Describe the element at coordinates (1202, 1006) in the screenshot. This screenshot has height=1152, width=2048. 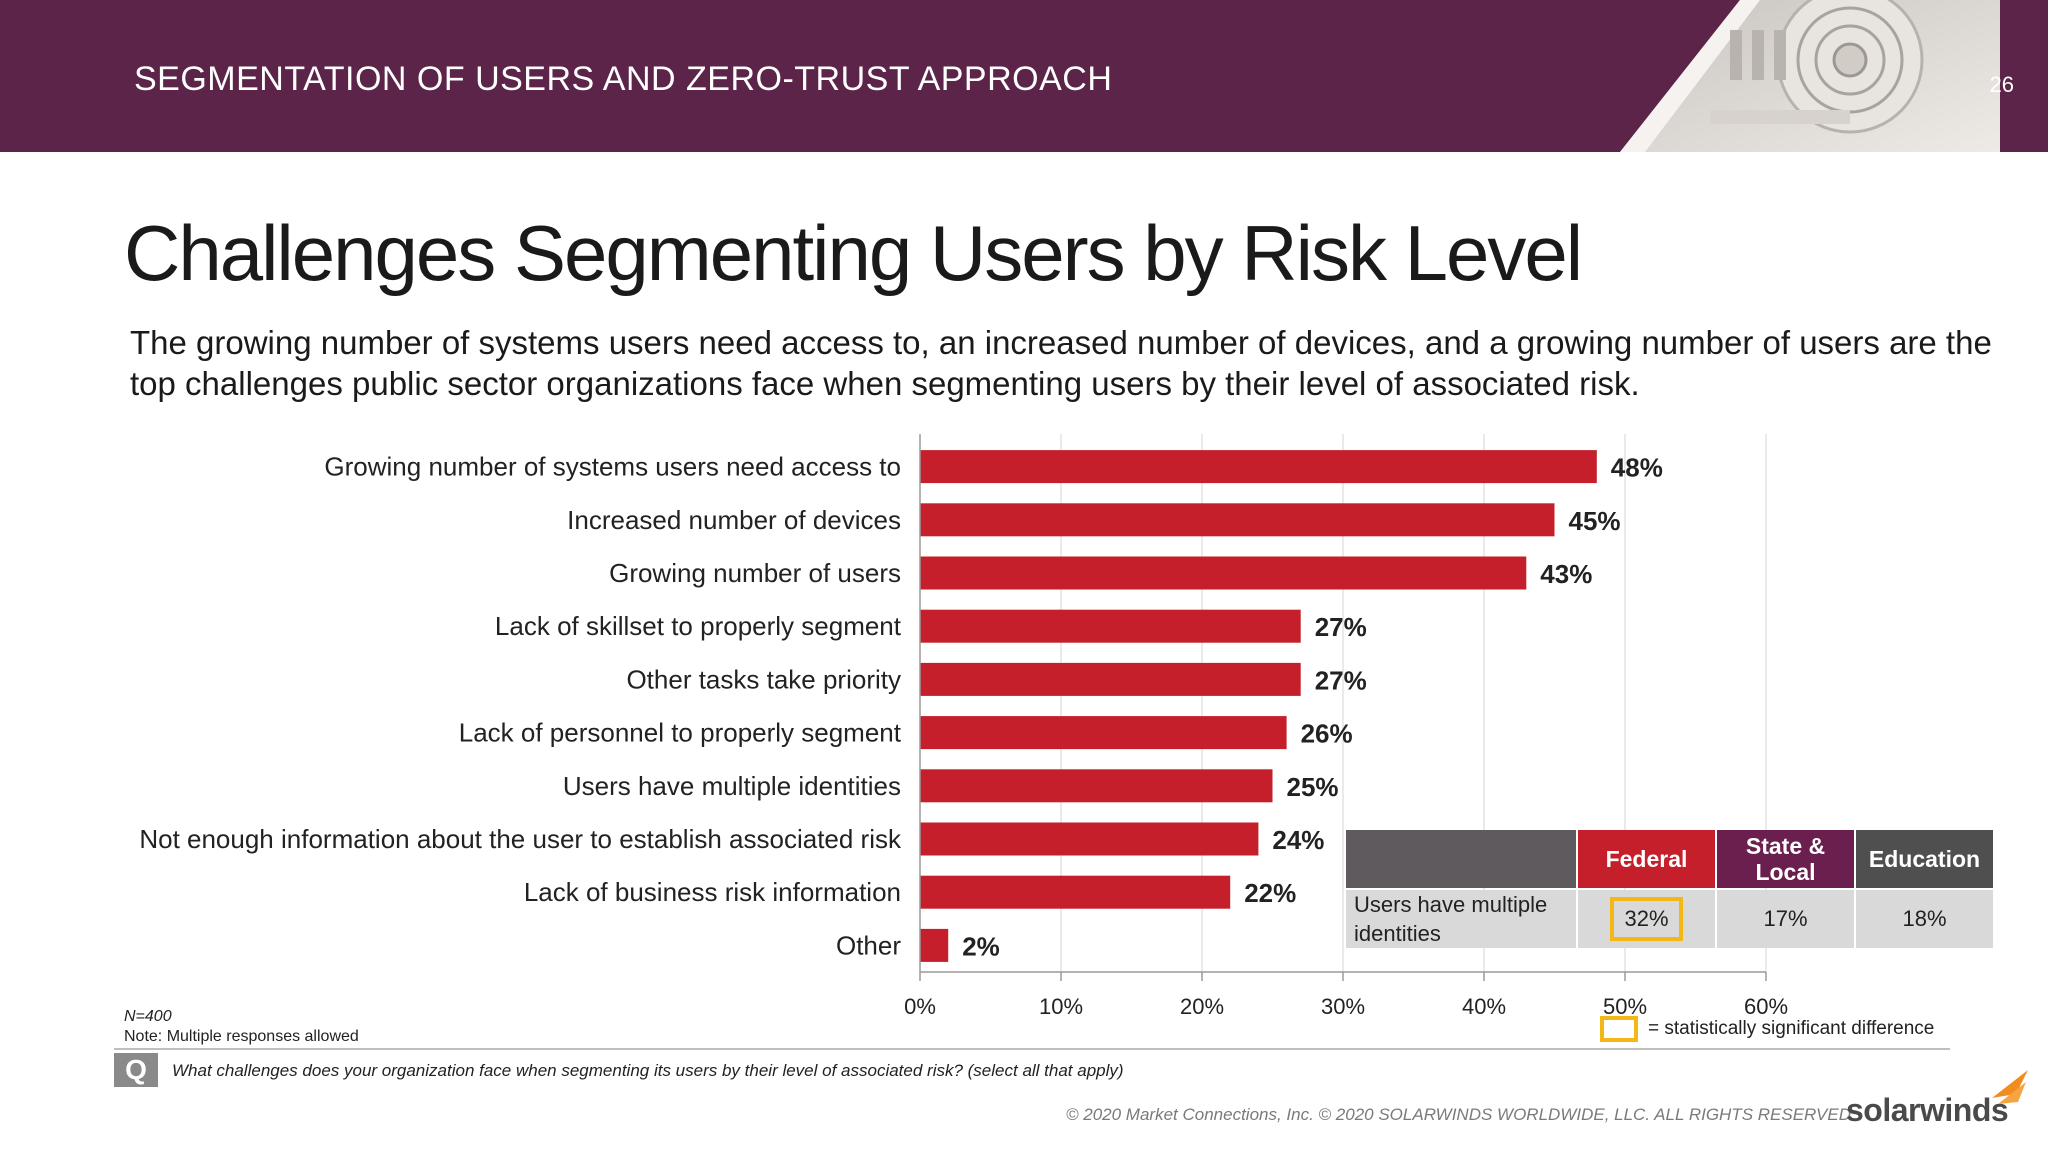
I see `x-tick-label: 20%` at that location.